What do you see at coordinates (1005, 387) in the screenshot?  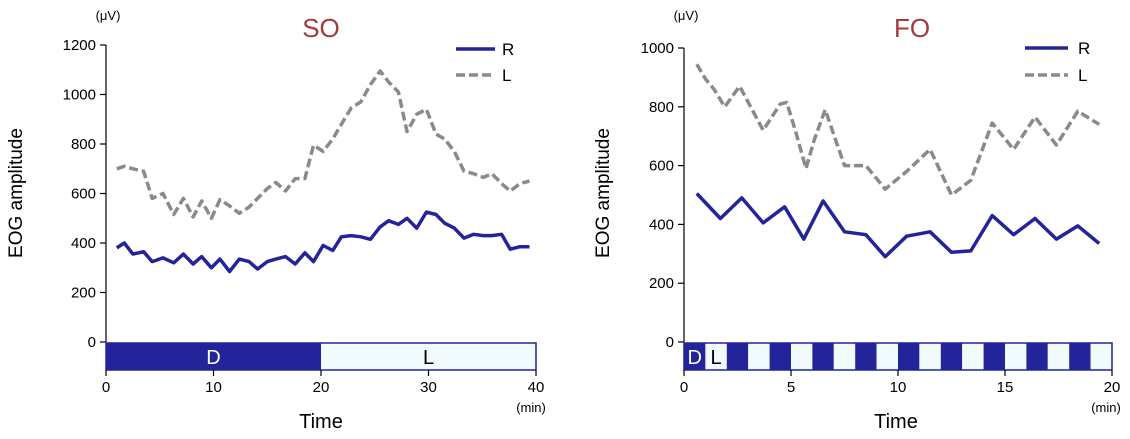 I see `x-tick-label: 15` at bounding box center [1005, 387].